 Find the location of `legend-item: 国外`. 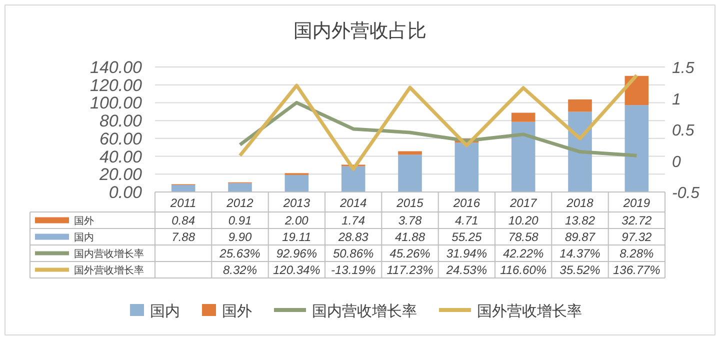

legend-item: 国外 is located at coordinates (227, 311).